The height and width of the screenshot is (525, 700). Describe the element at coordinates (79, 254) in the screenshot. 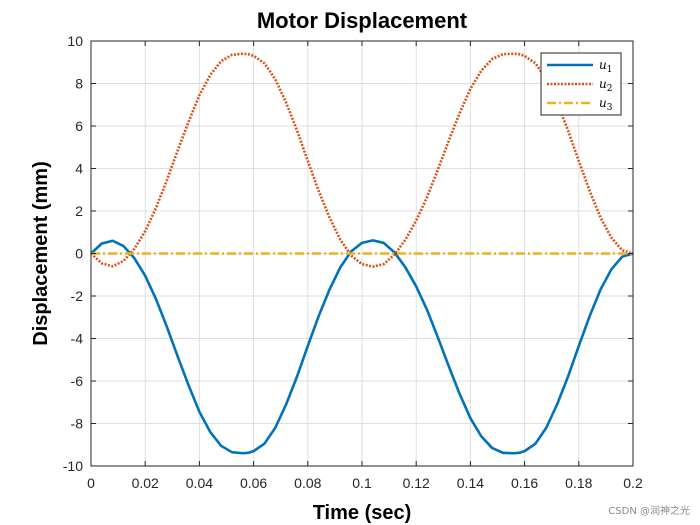

I see `y-tick-label: 0` at that location.